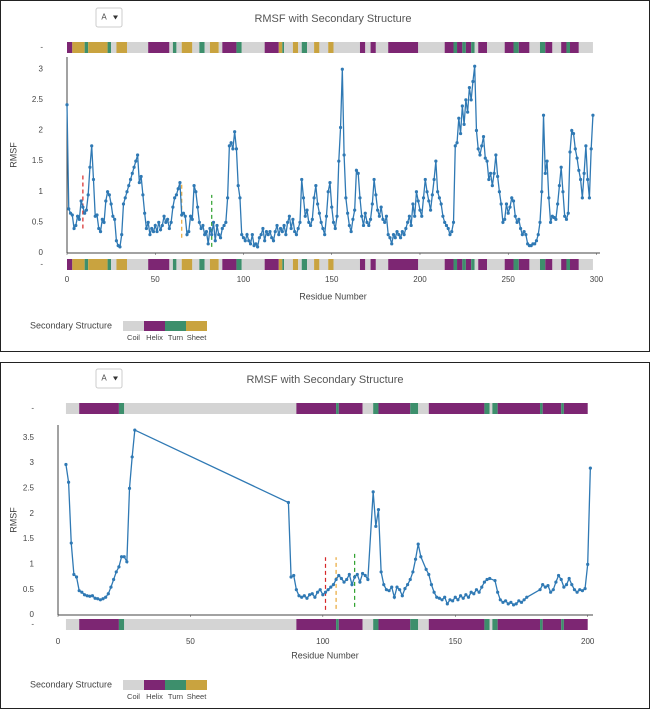 This screenshot has width=650, height=709. I want to click on legend-label: Sheet, so click(197, 696).